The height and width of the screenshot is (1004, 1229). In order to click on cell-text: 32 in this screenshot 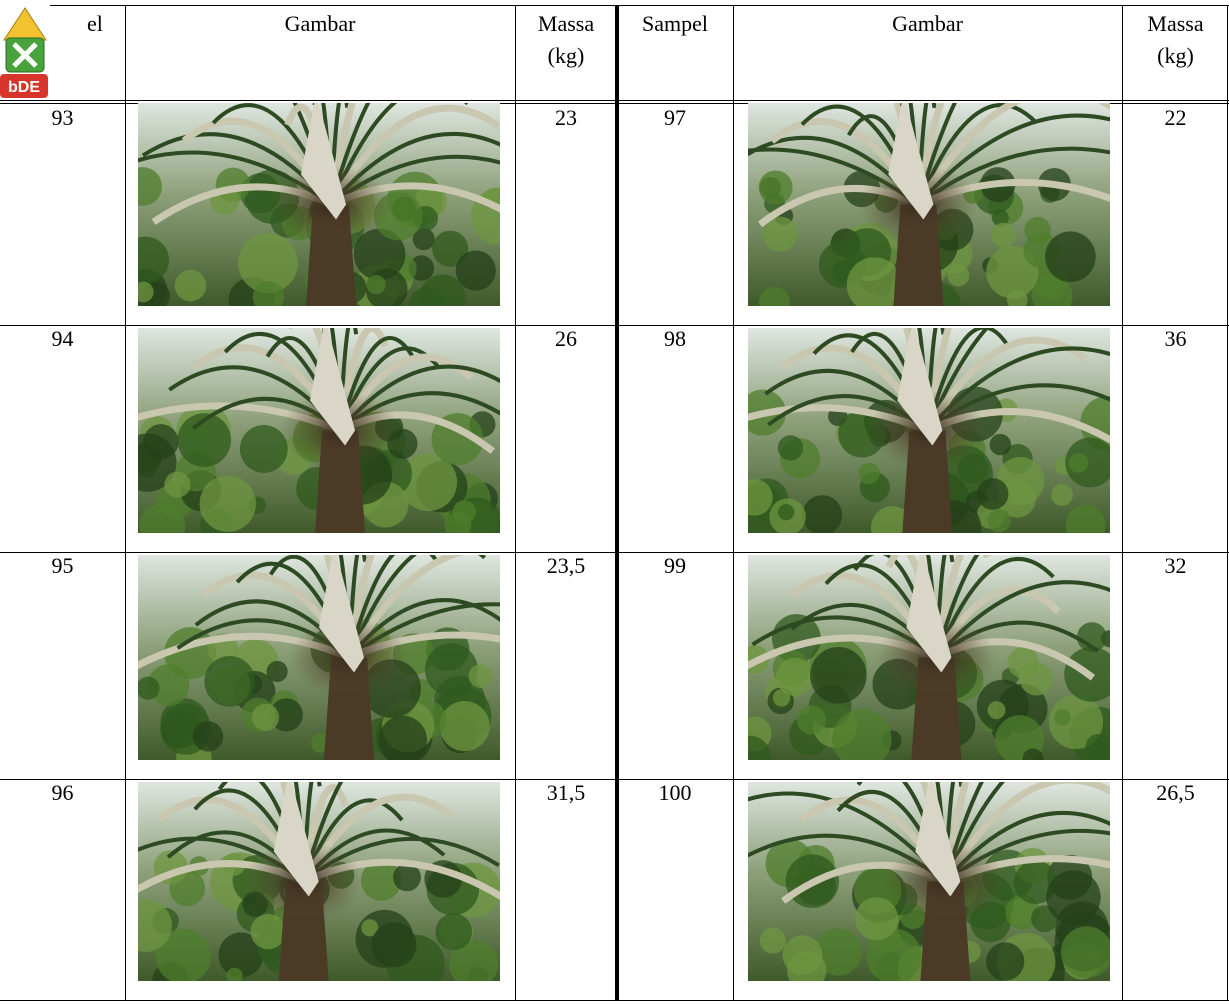, I will do `click(1175, 565)`.